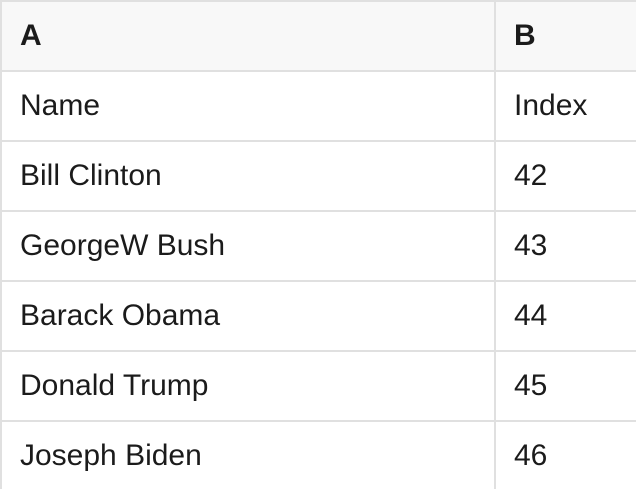  Describe the element at coordinates (566, 247) in the screenshot. I see `table-cell: 43` at that location.